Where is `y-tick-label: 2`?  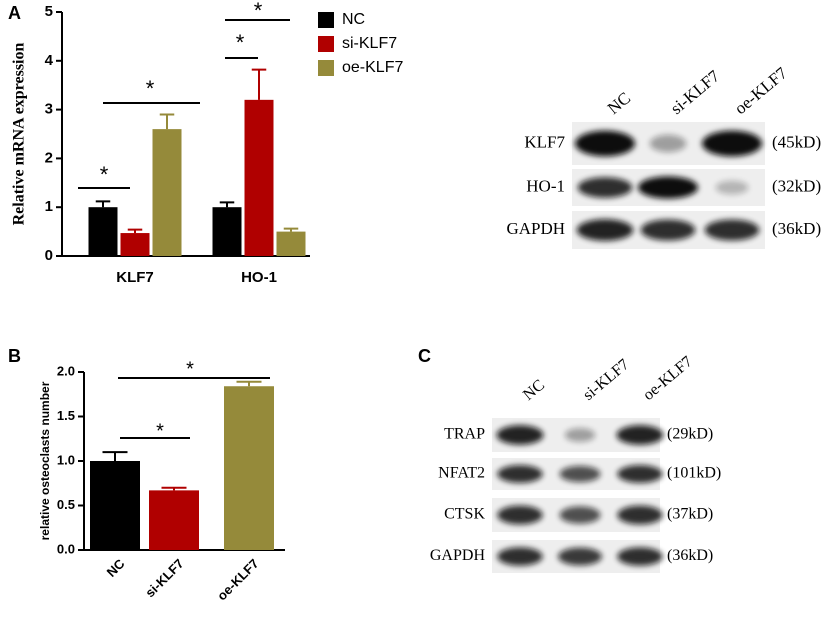 y-tick-label: 2 is located at coordinates (49, 157).